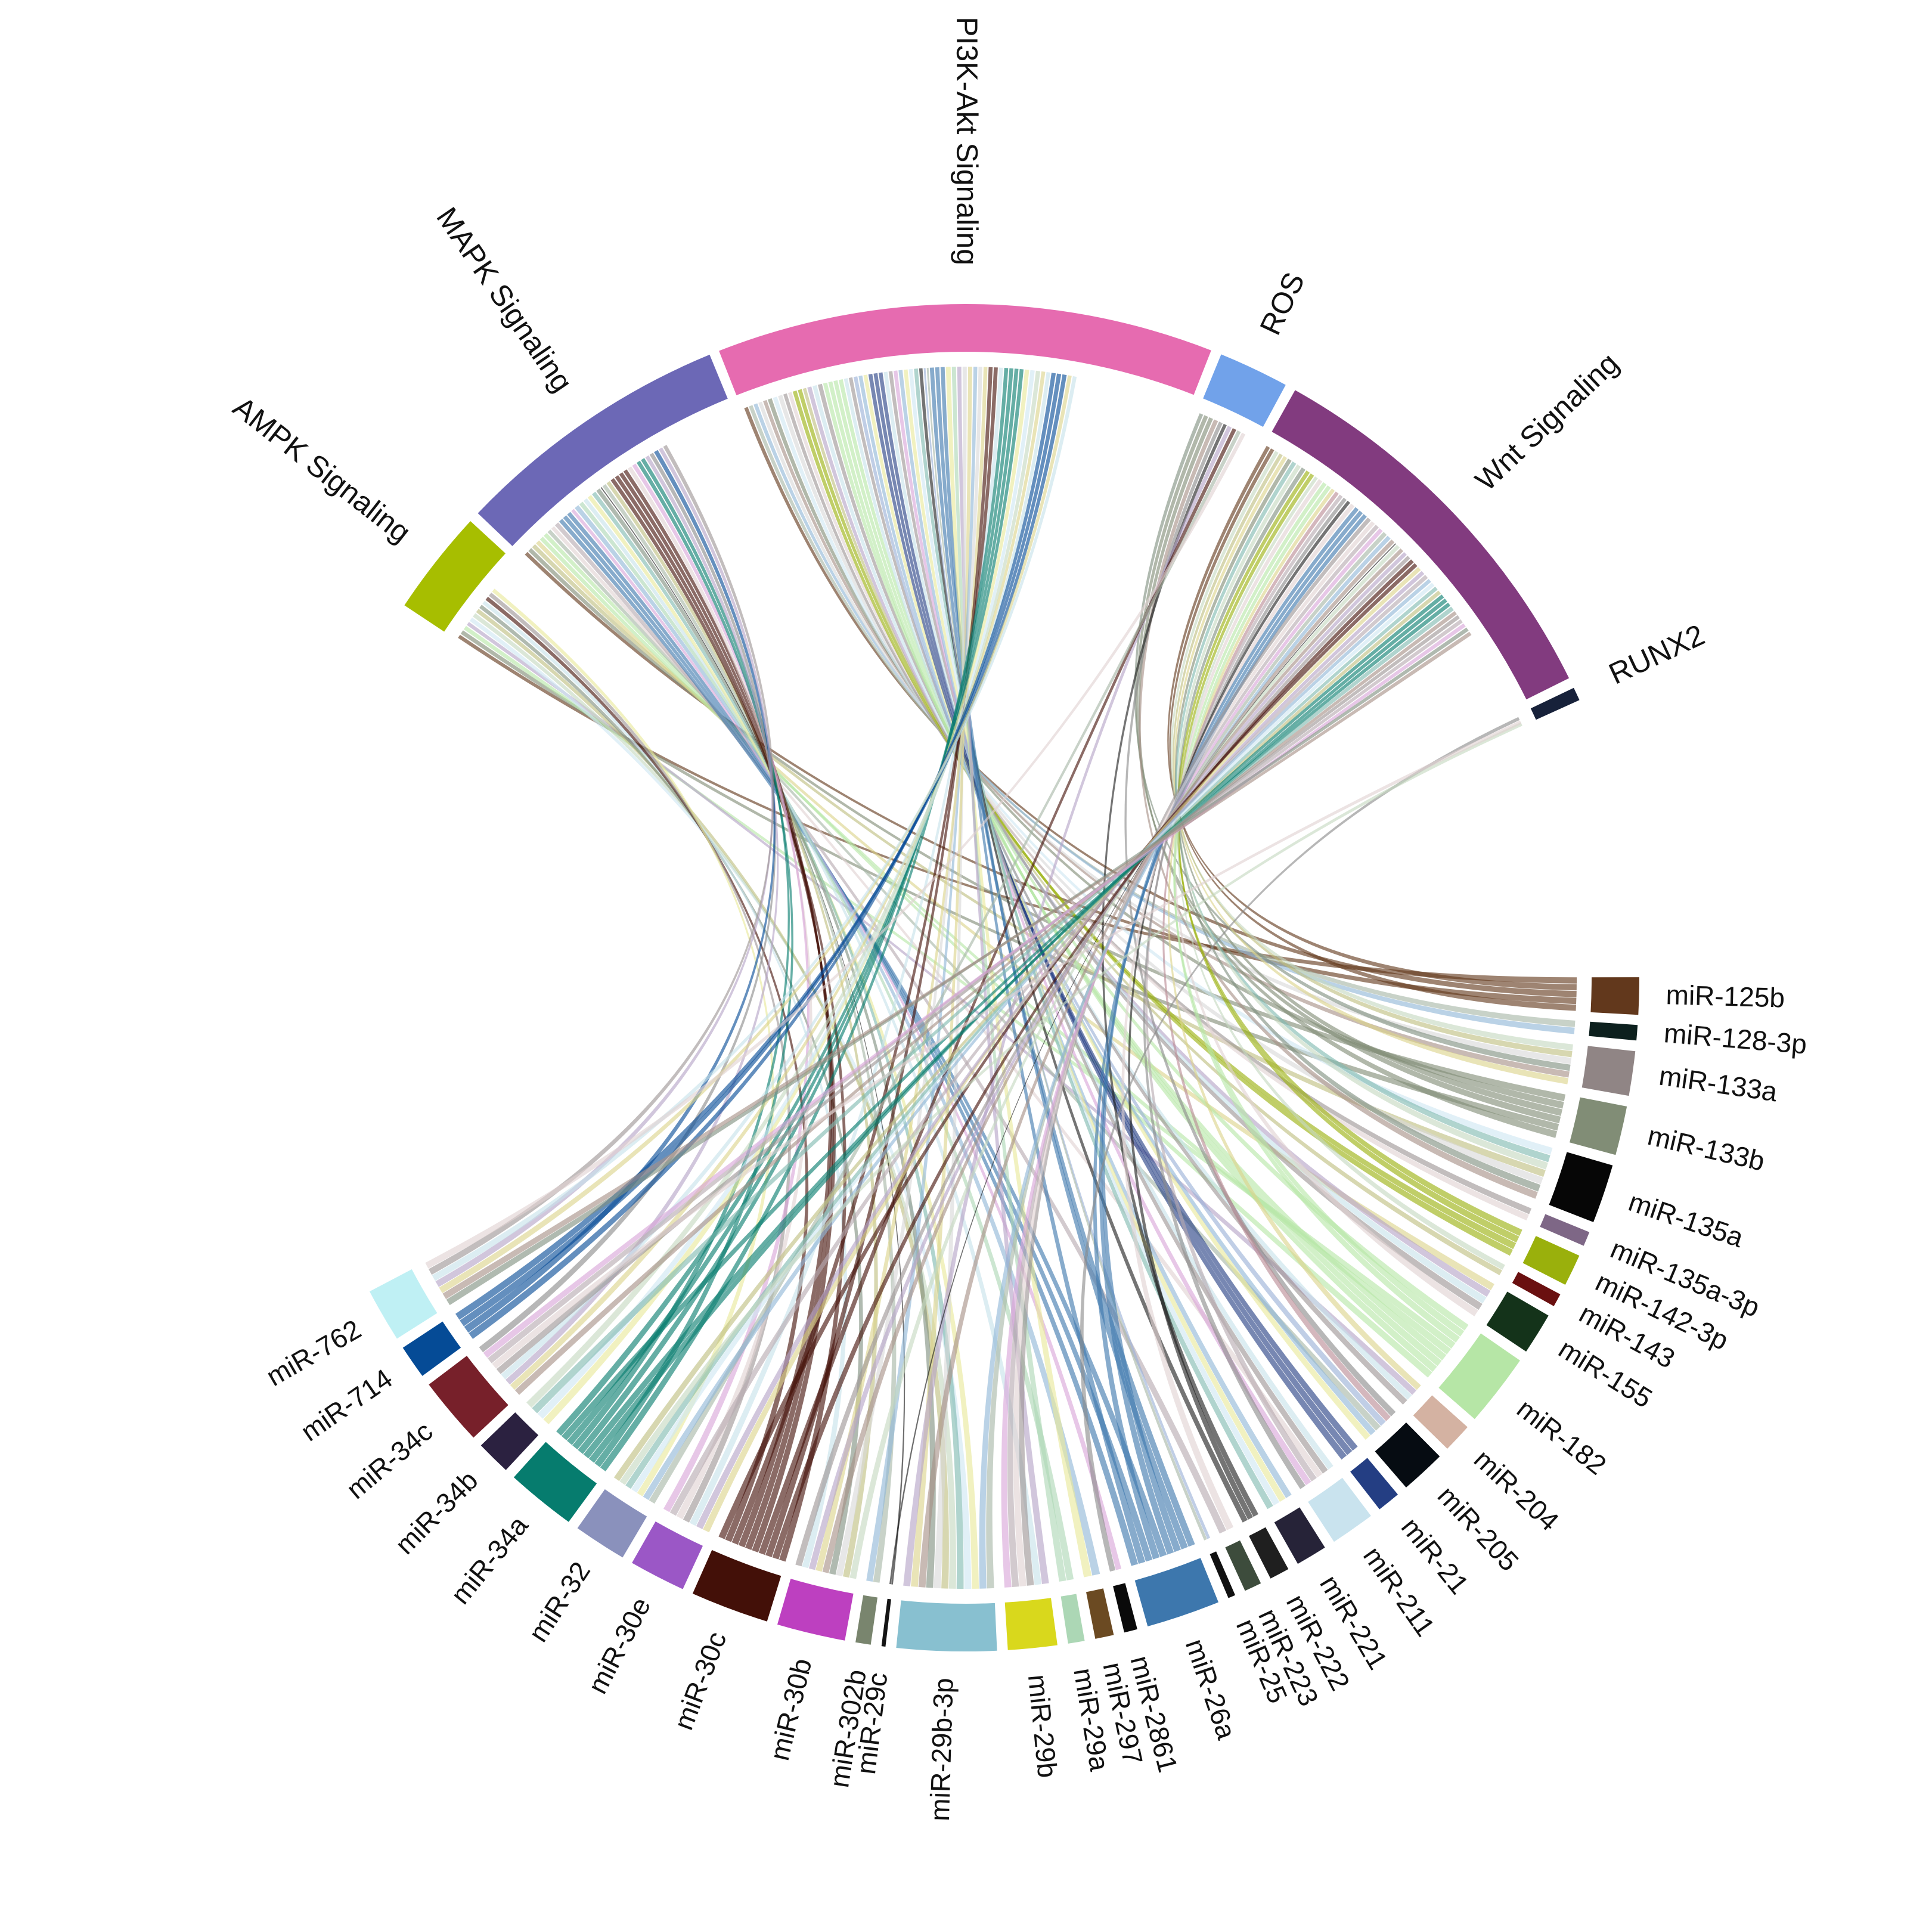 This screenshot has height=1906, width=1932. Describe the element at coordinates (1725, 996) in the screenshot. I see `sector-label-6: miR-125b` at that location.